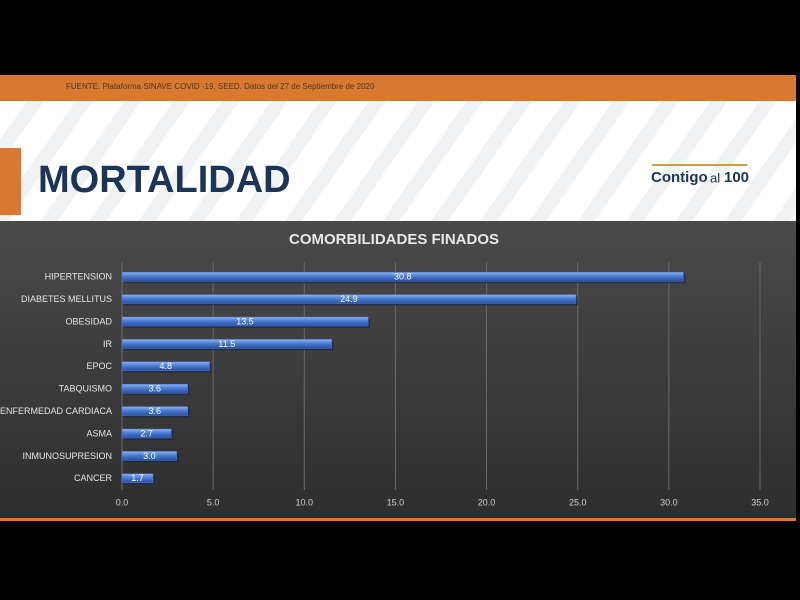 The image size is (800, 600). I want to click on x-tick-label: 30.0, so click(669, 502).